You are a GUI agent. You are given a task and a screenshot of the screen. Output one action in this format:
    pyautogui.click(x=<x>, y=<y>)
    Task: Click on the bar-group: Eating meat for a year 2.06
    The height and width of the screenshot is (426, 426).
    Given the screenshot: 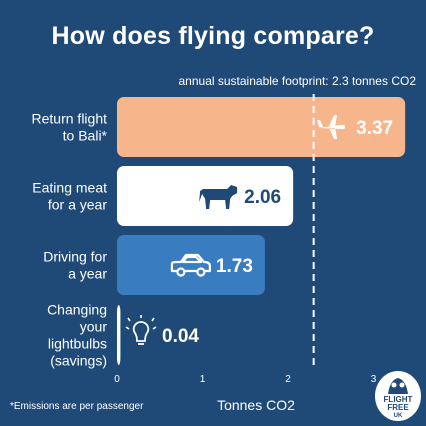 What is the action you would take?
    pyautogui.click(x=163, y=196)
    